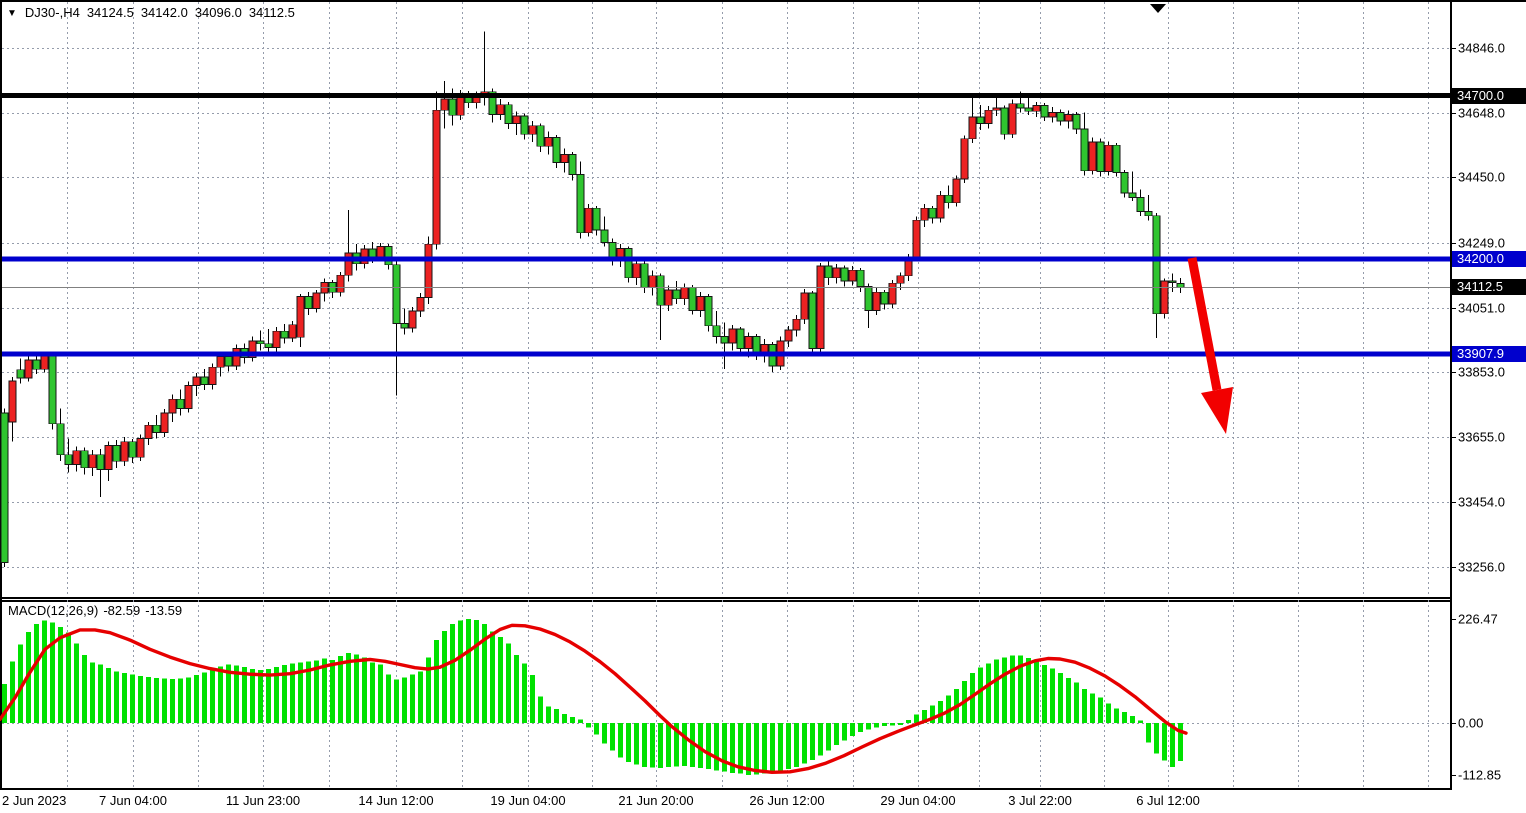 The width and height of the screenshot is (1526, 813). I want to click on time-axis-label: 3 Jul 22:00, so click(1040, 800).